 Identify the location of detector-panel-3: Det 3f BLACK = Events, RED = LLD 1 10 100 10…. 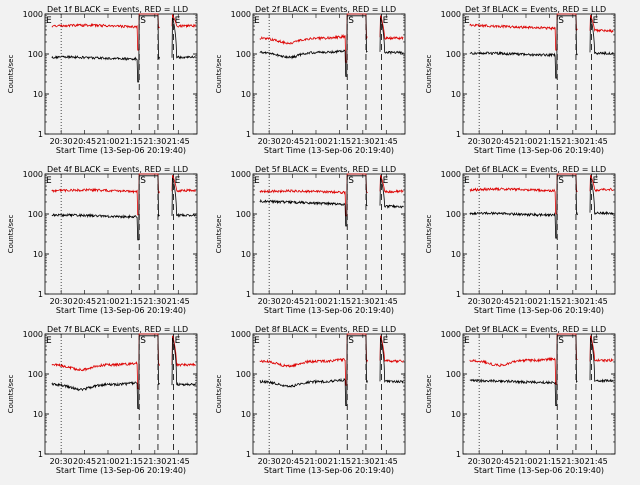
(520, 80).